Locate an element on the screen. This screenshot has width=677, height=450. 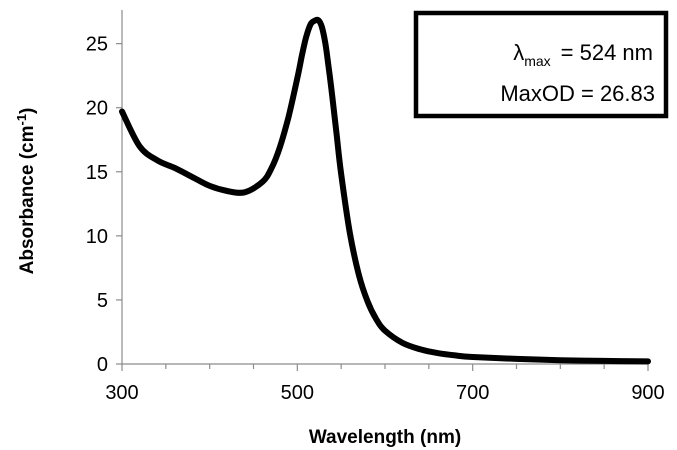
x-tick-label: 700 is located at coordinates (472, 393).